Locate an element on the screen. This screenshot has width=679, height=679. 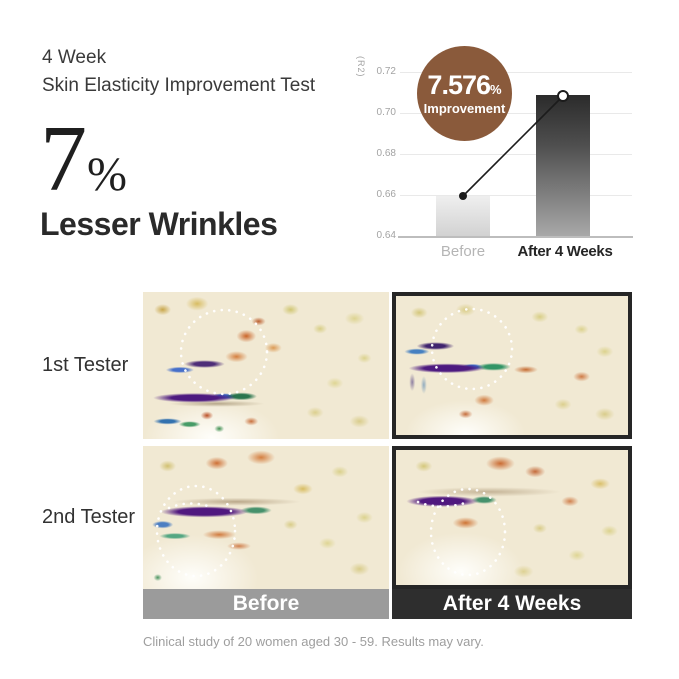
skin-photo-tester2-before is located at coordinates (266, 517).